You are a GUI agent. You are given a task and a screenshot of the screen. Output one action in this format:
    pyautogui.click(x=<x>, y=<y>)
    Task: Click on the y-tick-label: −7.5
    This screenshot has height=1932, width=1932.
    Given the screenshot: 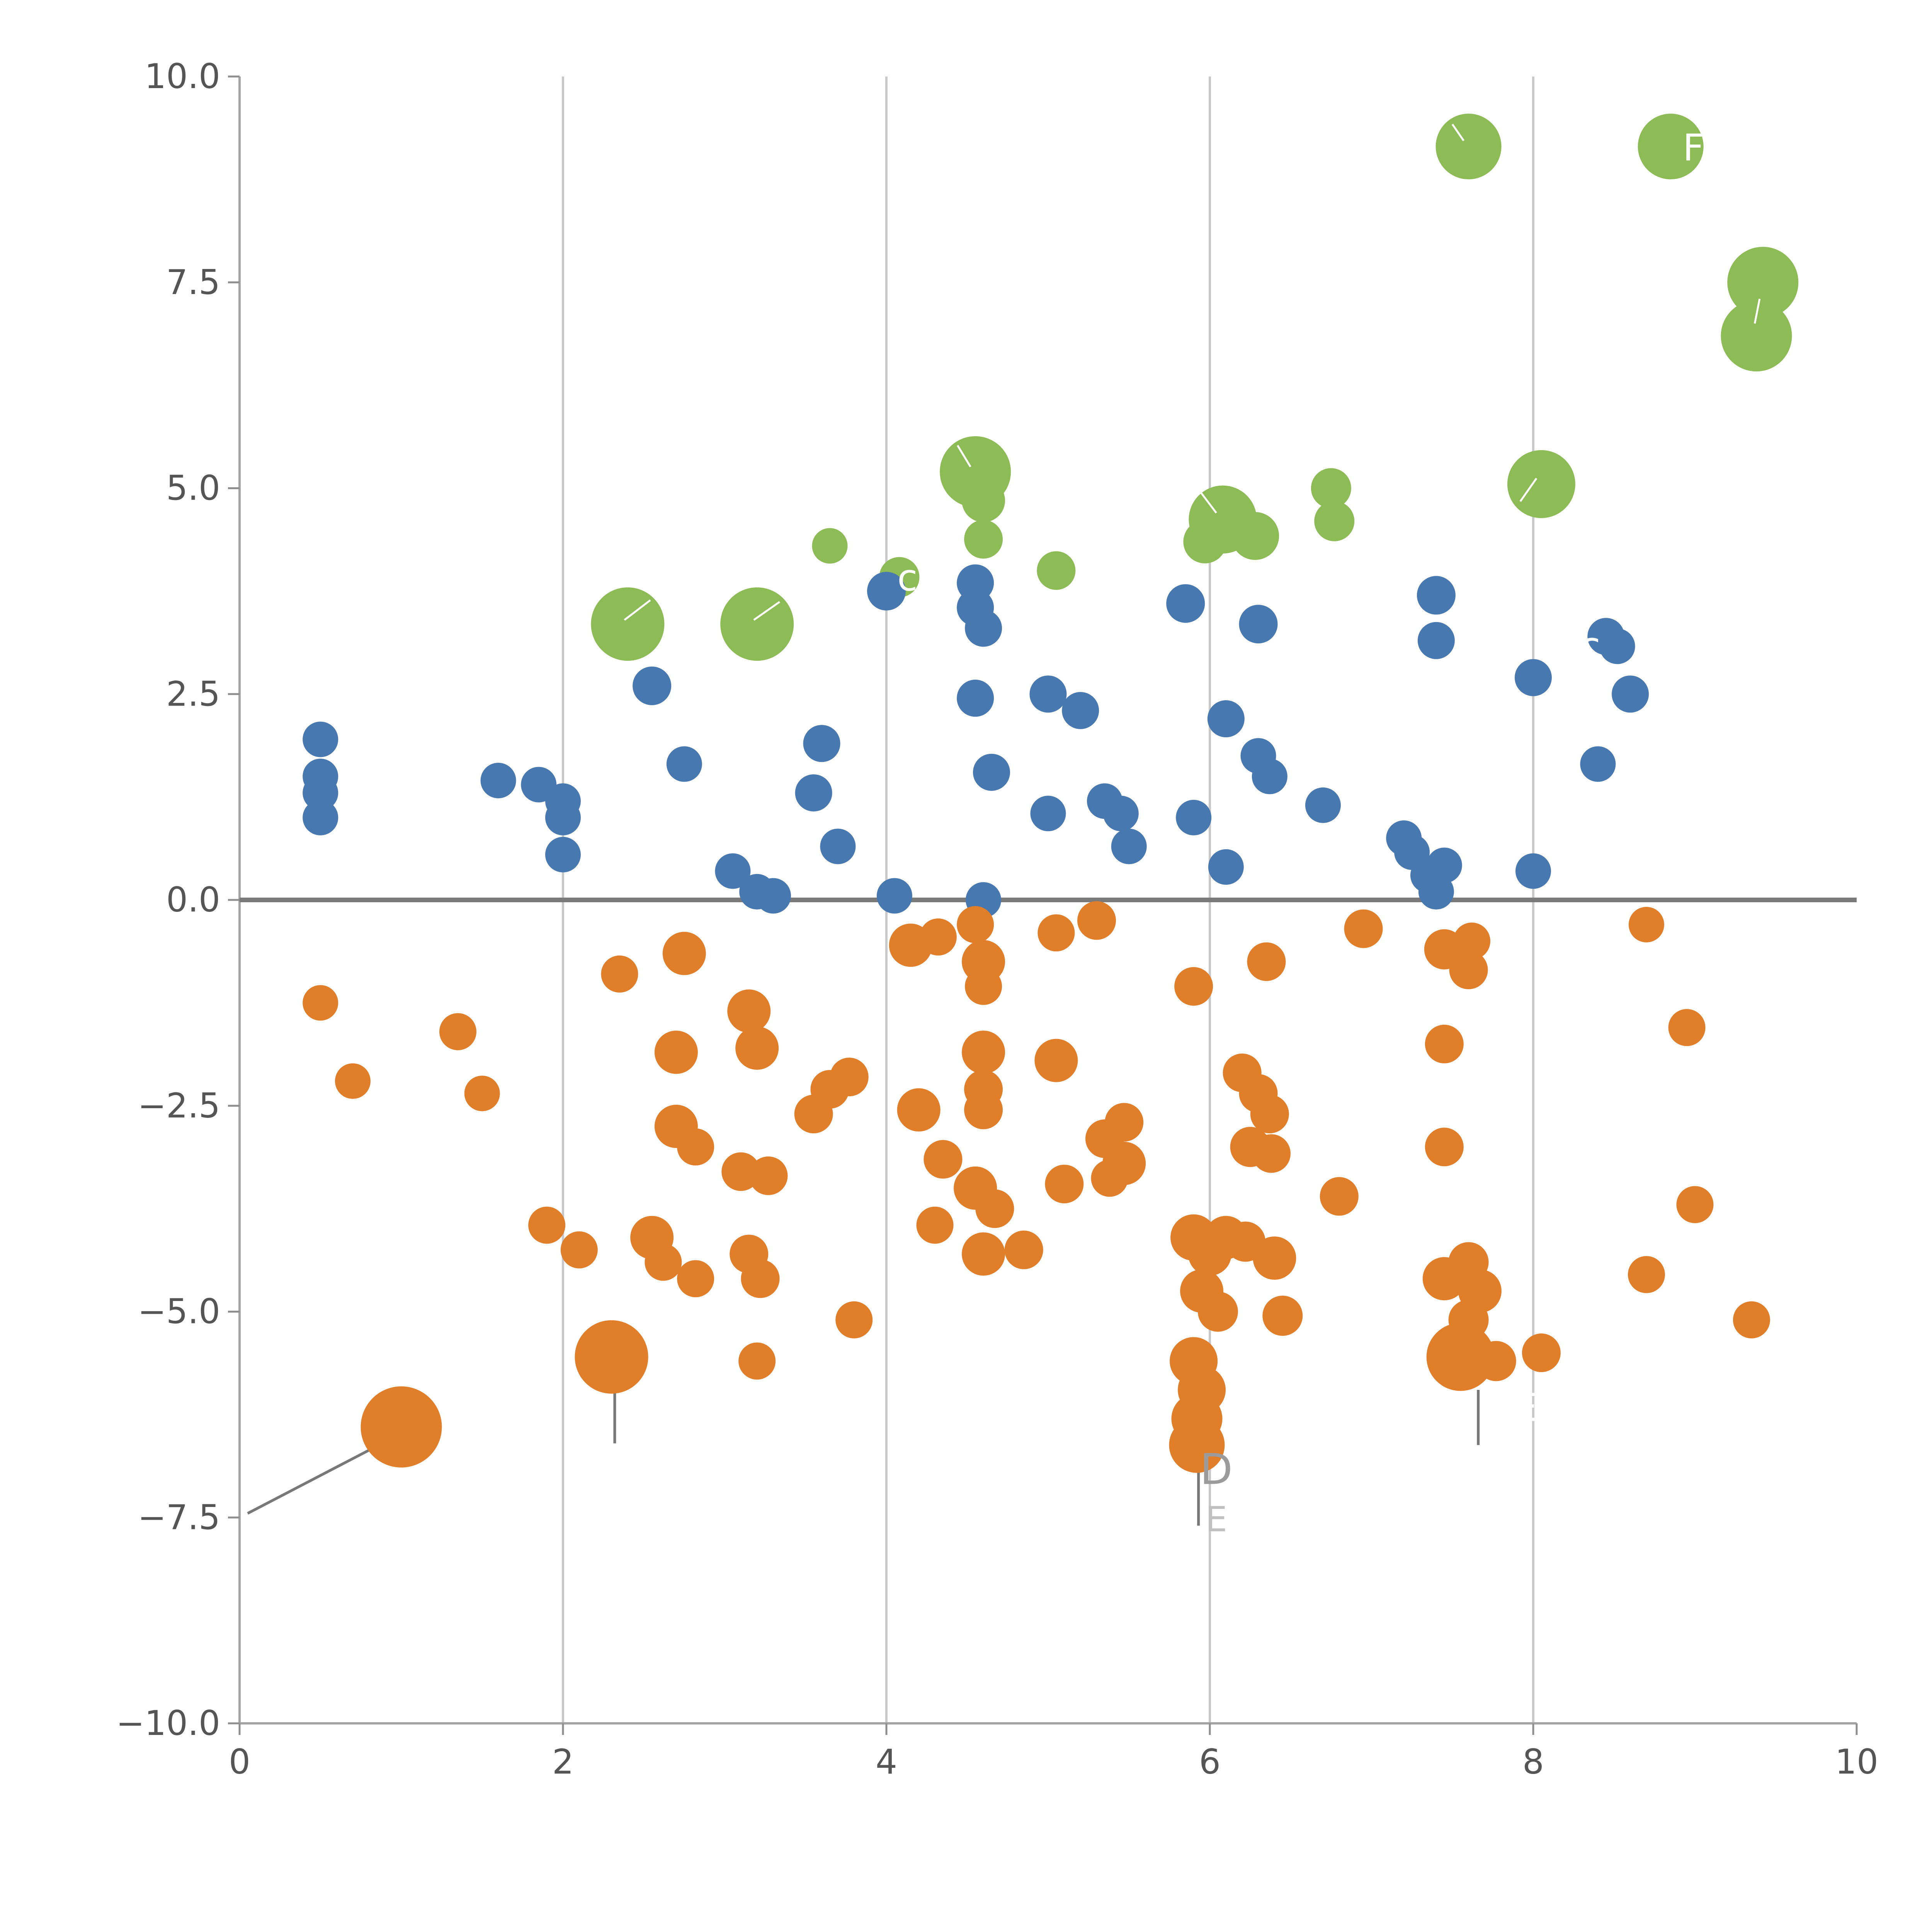 What is the action you would take?
    pyautogui.click(x=179, y=1517)
    